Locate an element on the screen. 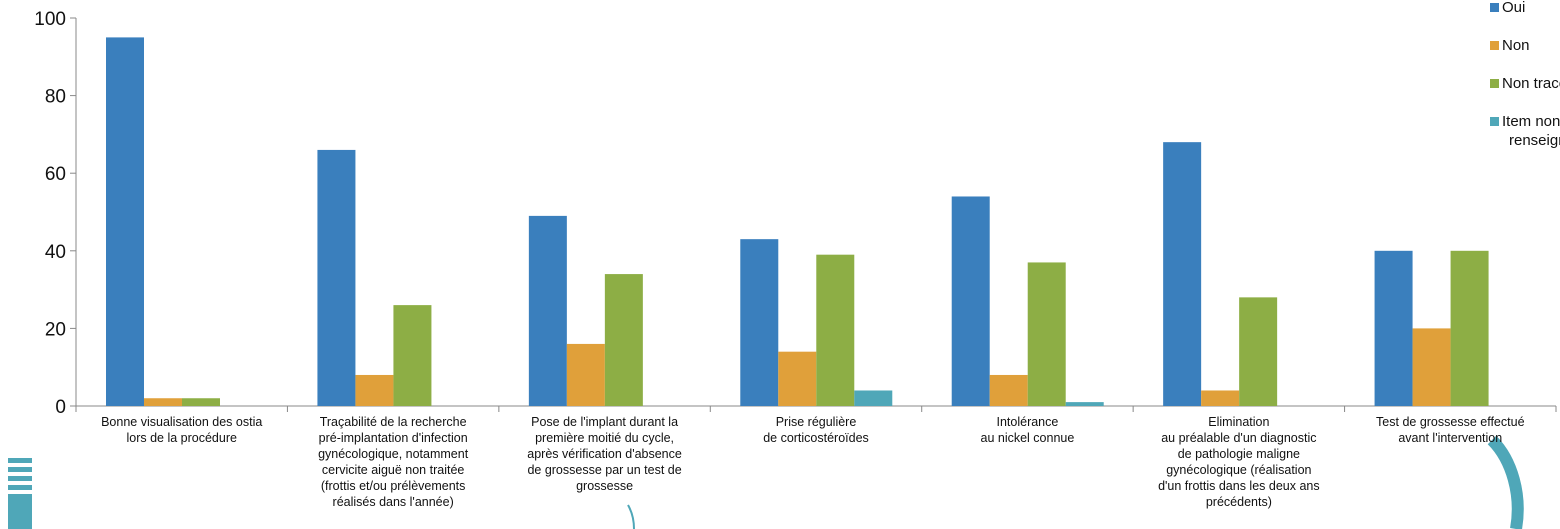 Image resolution: width=1560 pixels, height=529 pixels. chart-legend: Oui Non Non tracé Item non renseigné is located at coordinates (1525, 74).